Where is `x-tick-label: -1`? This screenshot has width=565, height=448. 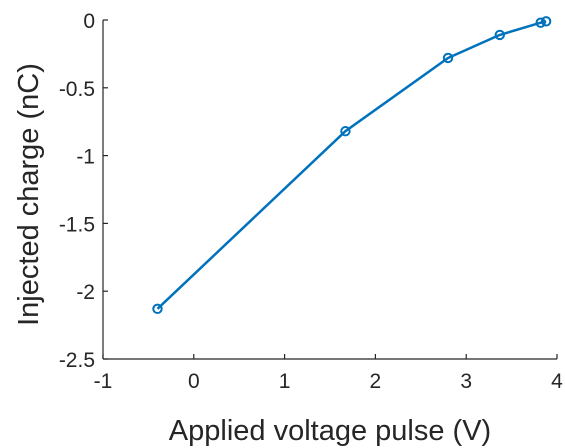
x-tick-label: -1 is located at coordinates (103, 381).